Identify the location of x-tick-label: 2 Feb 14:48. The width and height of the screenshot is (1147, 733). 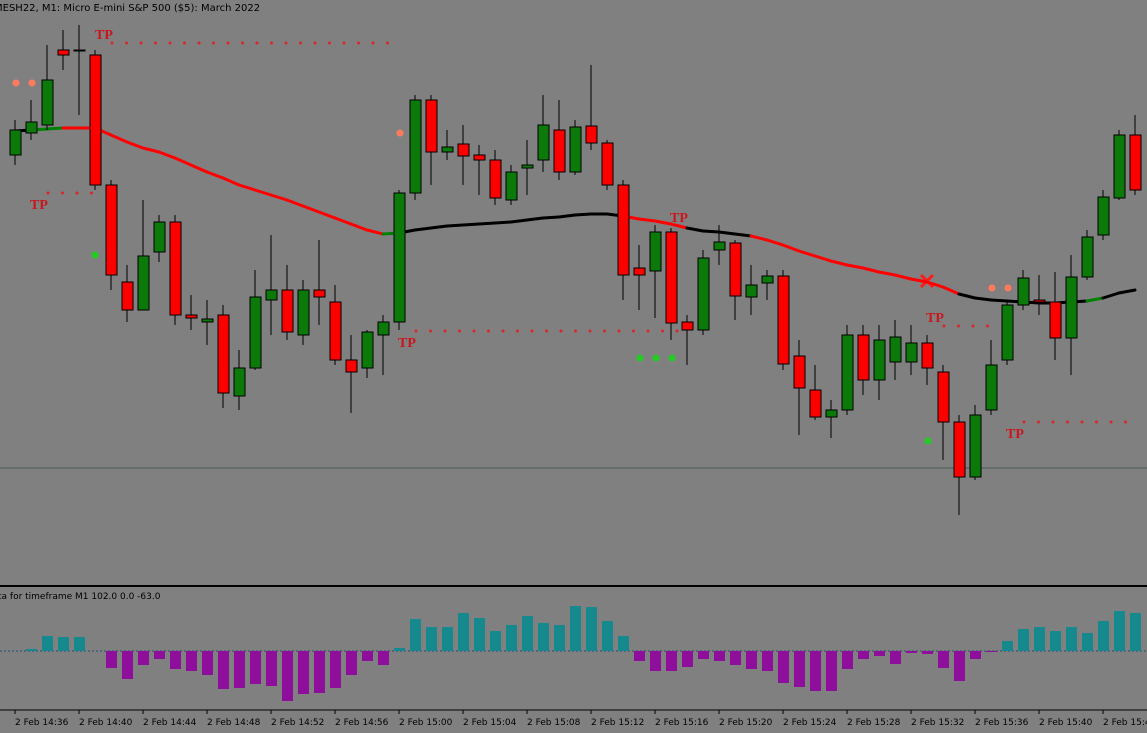
(234, 723).